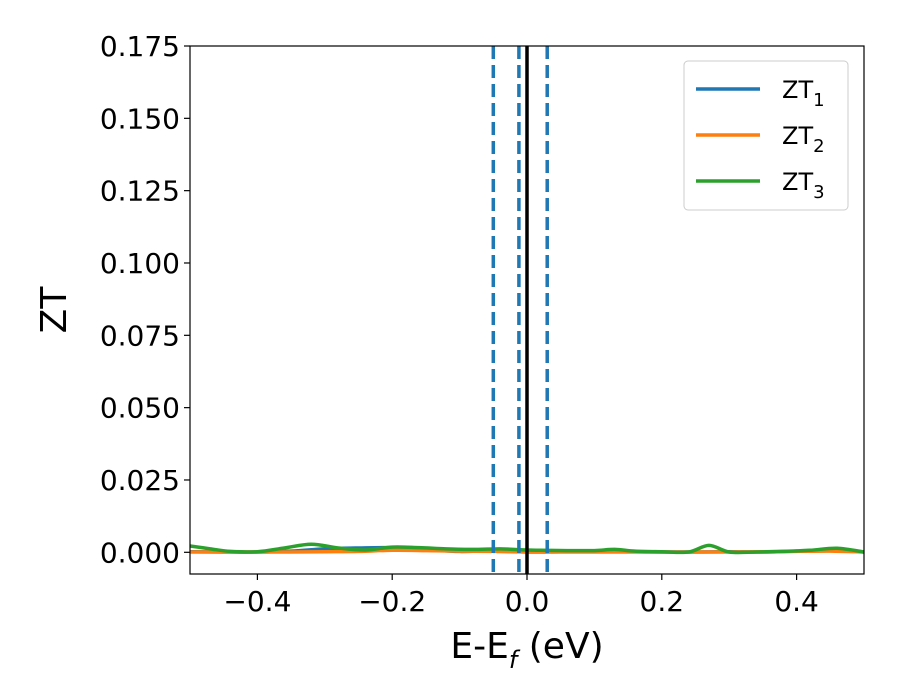  What do you see at coordinates (662, 601) in the screenshot?
I see `x-tick-label: 0.2` at bounding box center [662, 601].